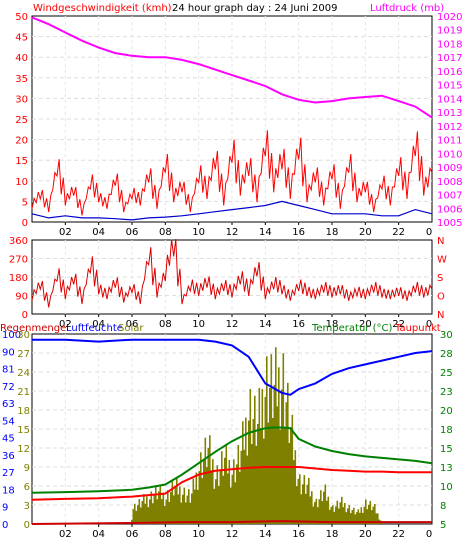  What do you see at coordinates (23, 430) in the screenshot?
I see `y-tick-label-solar: 15` at bounding box center [23, 430].